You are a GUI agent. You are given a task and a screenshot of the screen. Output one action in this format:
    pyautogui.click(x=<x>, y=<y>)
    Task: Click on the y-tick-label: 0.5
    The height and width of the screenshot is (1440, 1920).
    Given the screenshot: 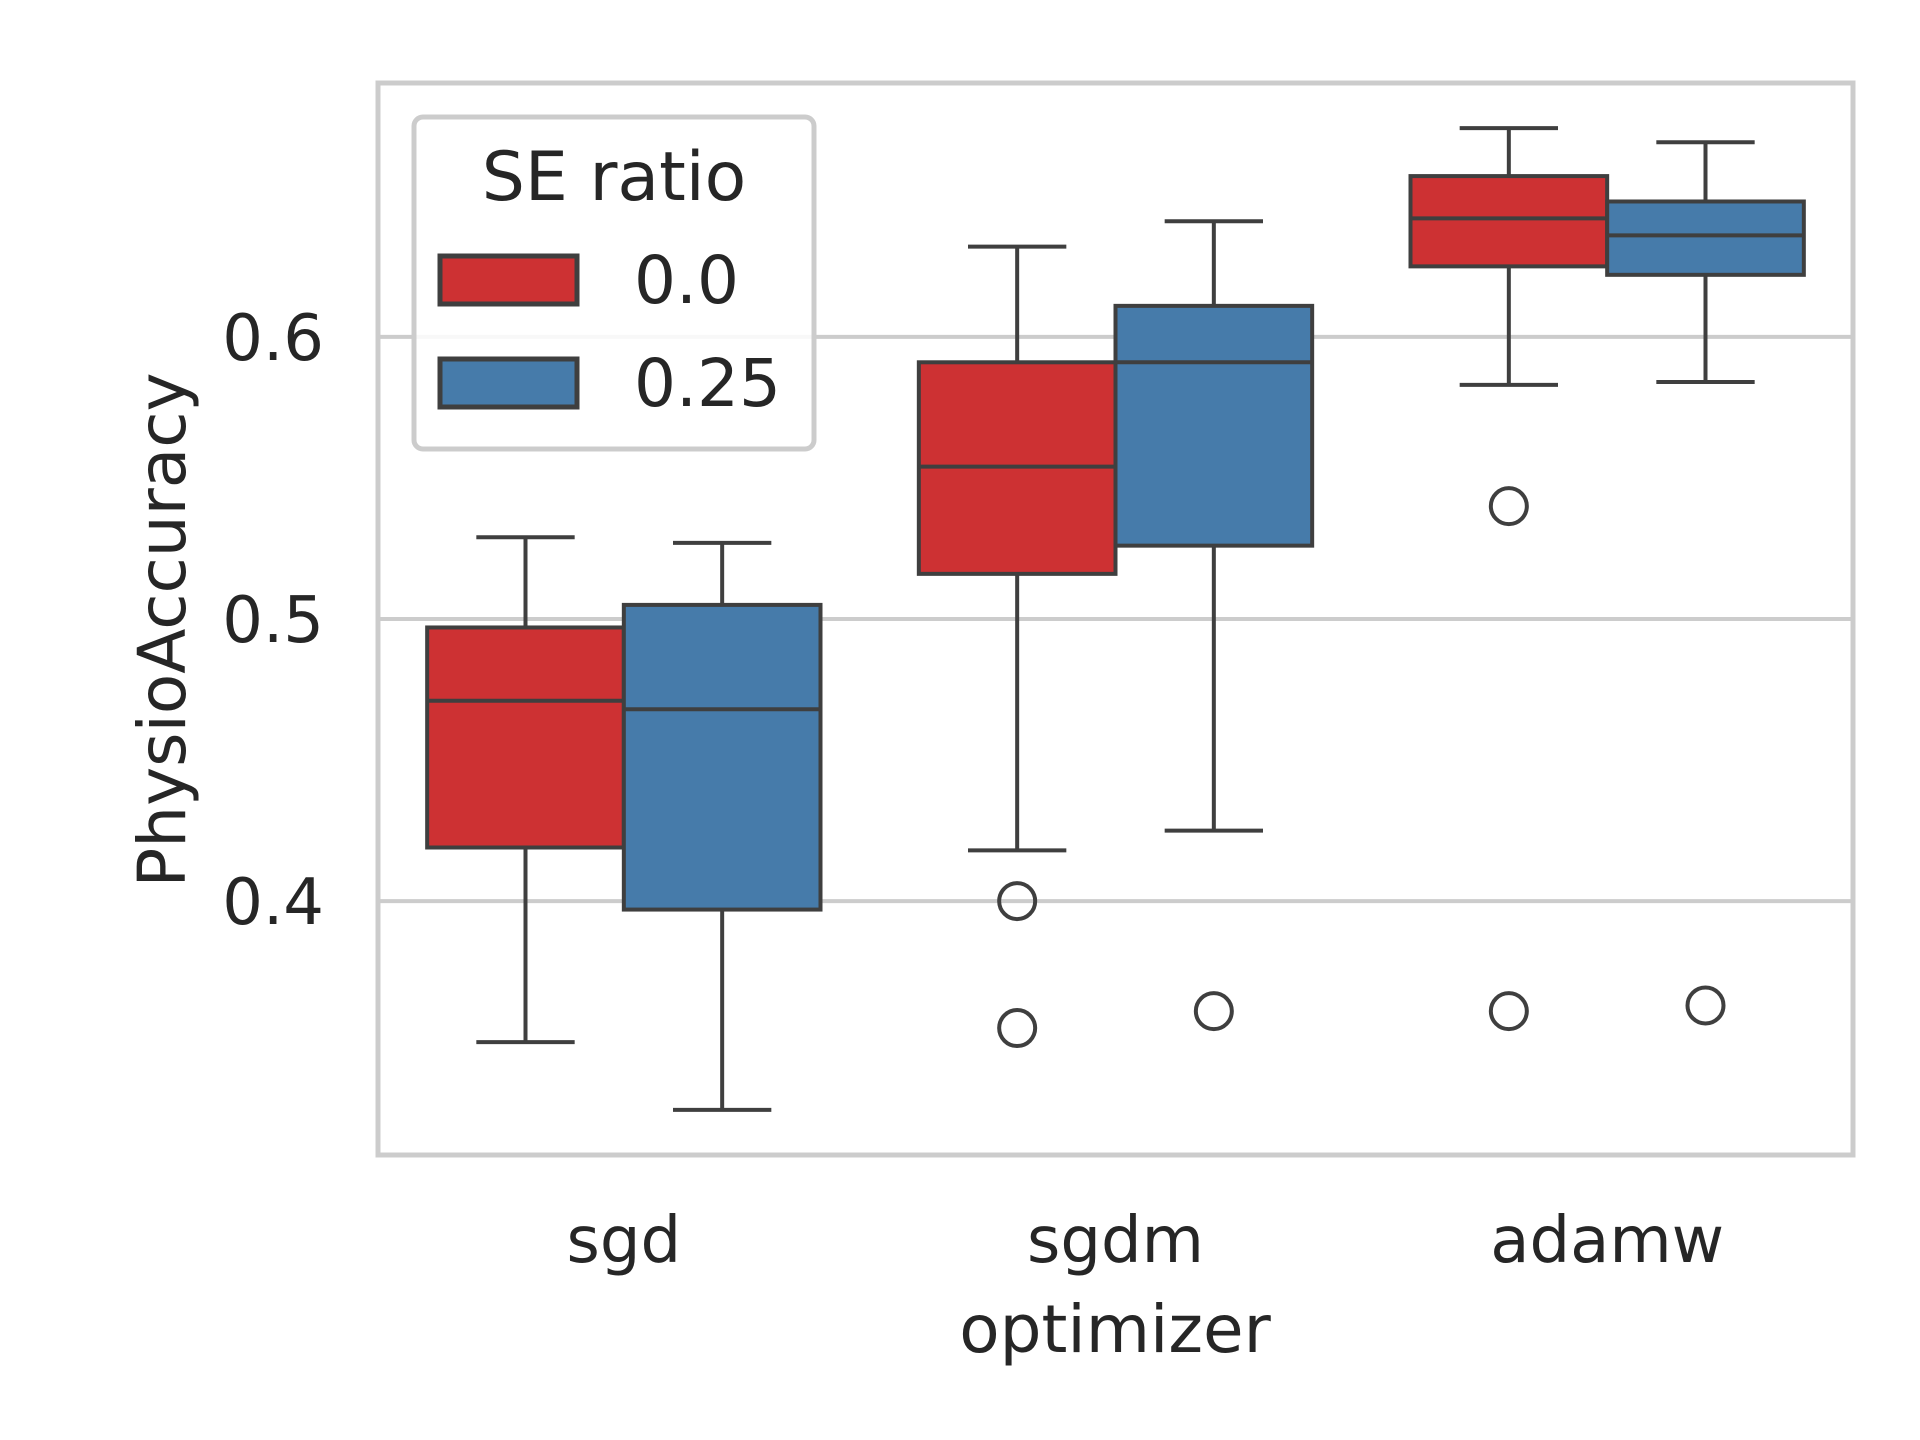 What is the action you would take?
    pyautogui.click(x=273, y=621)
    